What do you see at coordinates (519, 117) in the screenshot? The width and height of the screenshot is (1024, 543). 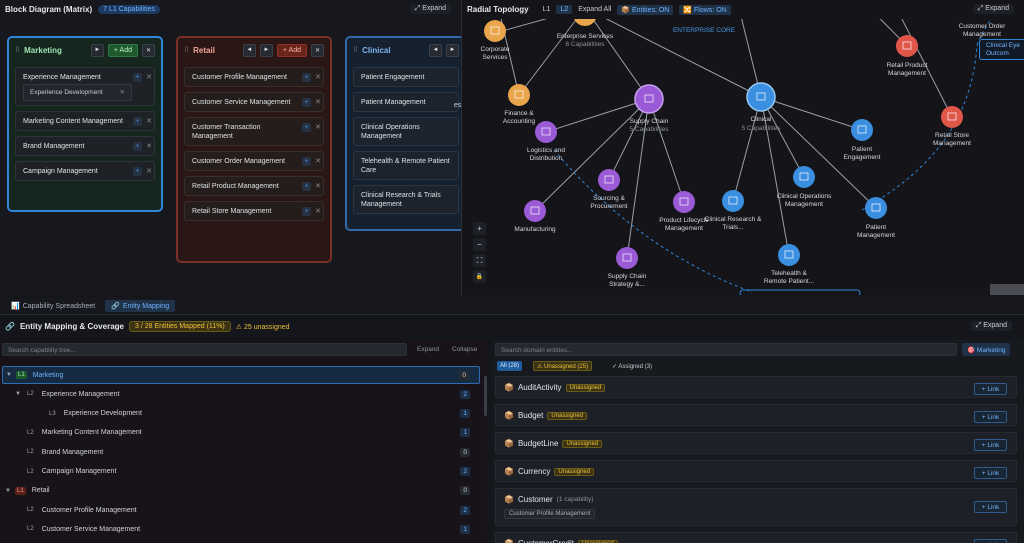 I see `node-label: Finance & Accounting` at bounding box center [519, 117].